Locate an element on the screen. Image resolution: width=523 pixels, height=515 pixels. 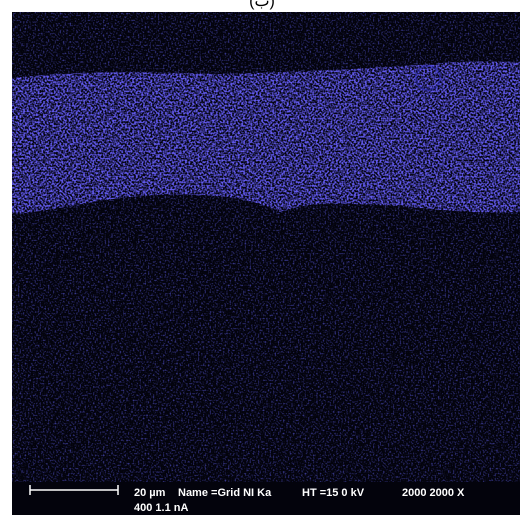
info-ht: HT =15 0 kV is located at coordinates (333, 493).